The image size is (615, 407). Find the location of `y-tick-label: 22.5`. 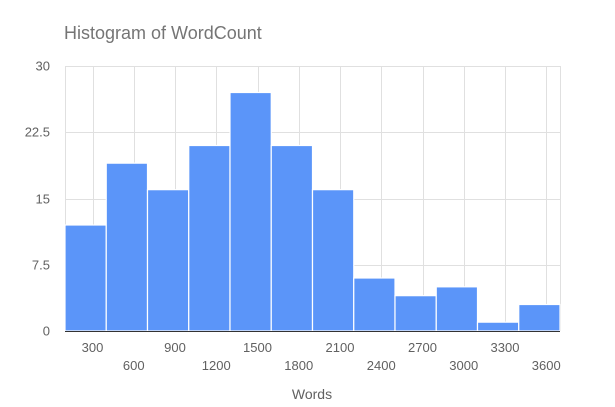

y-tick-label: 22.5 is located at coordinates (37, 132).